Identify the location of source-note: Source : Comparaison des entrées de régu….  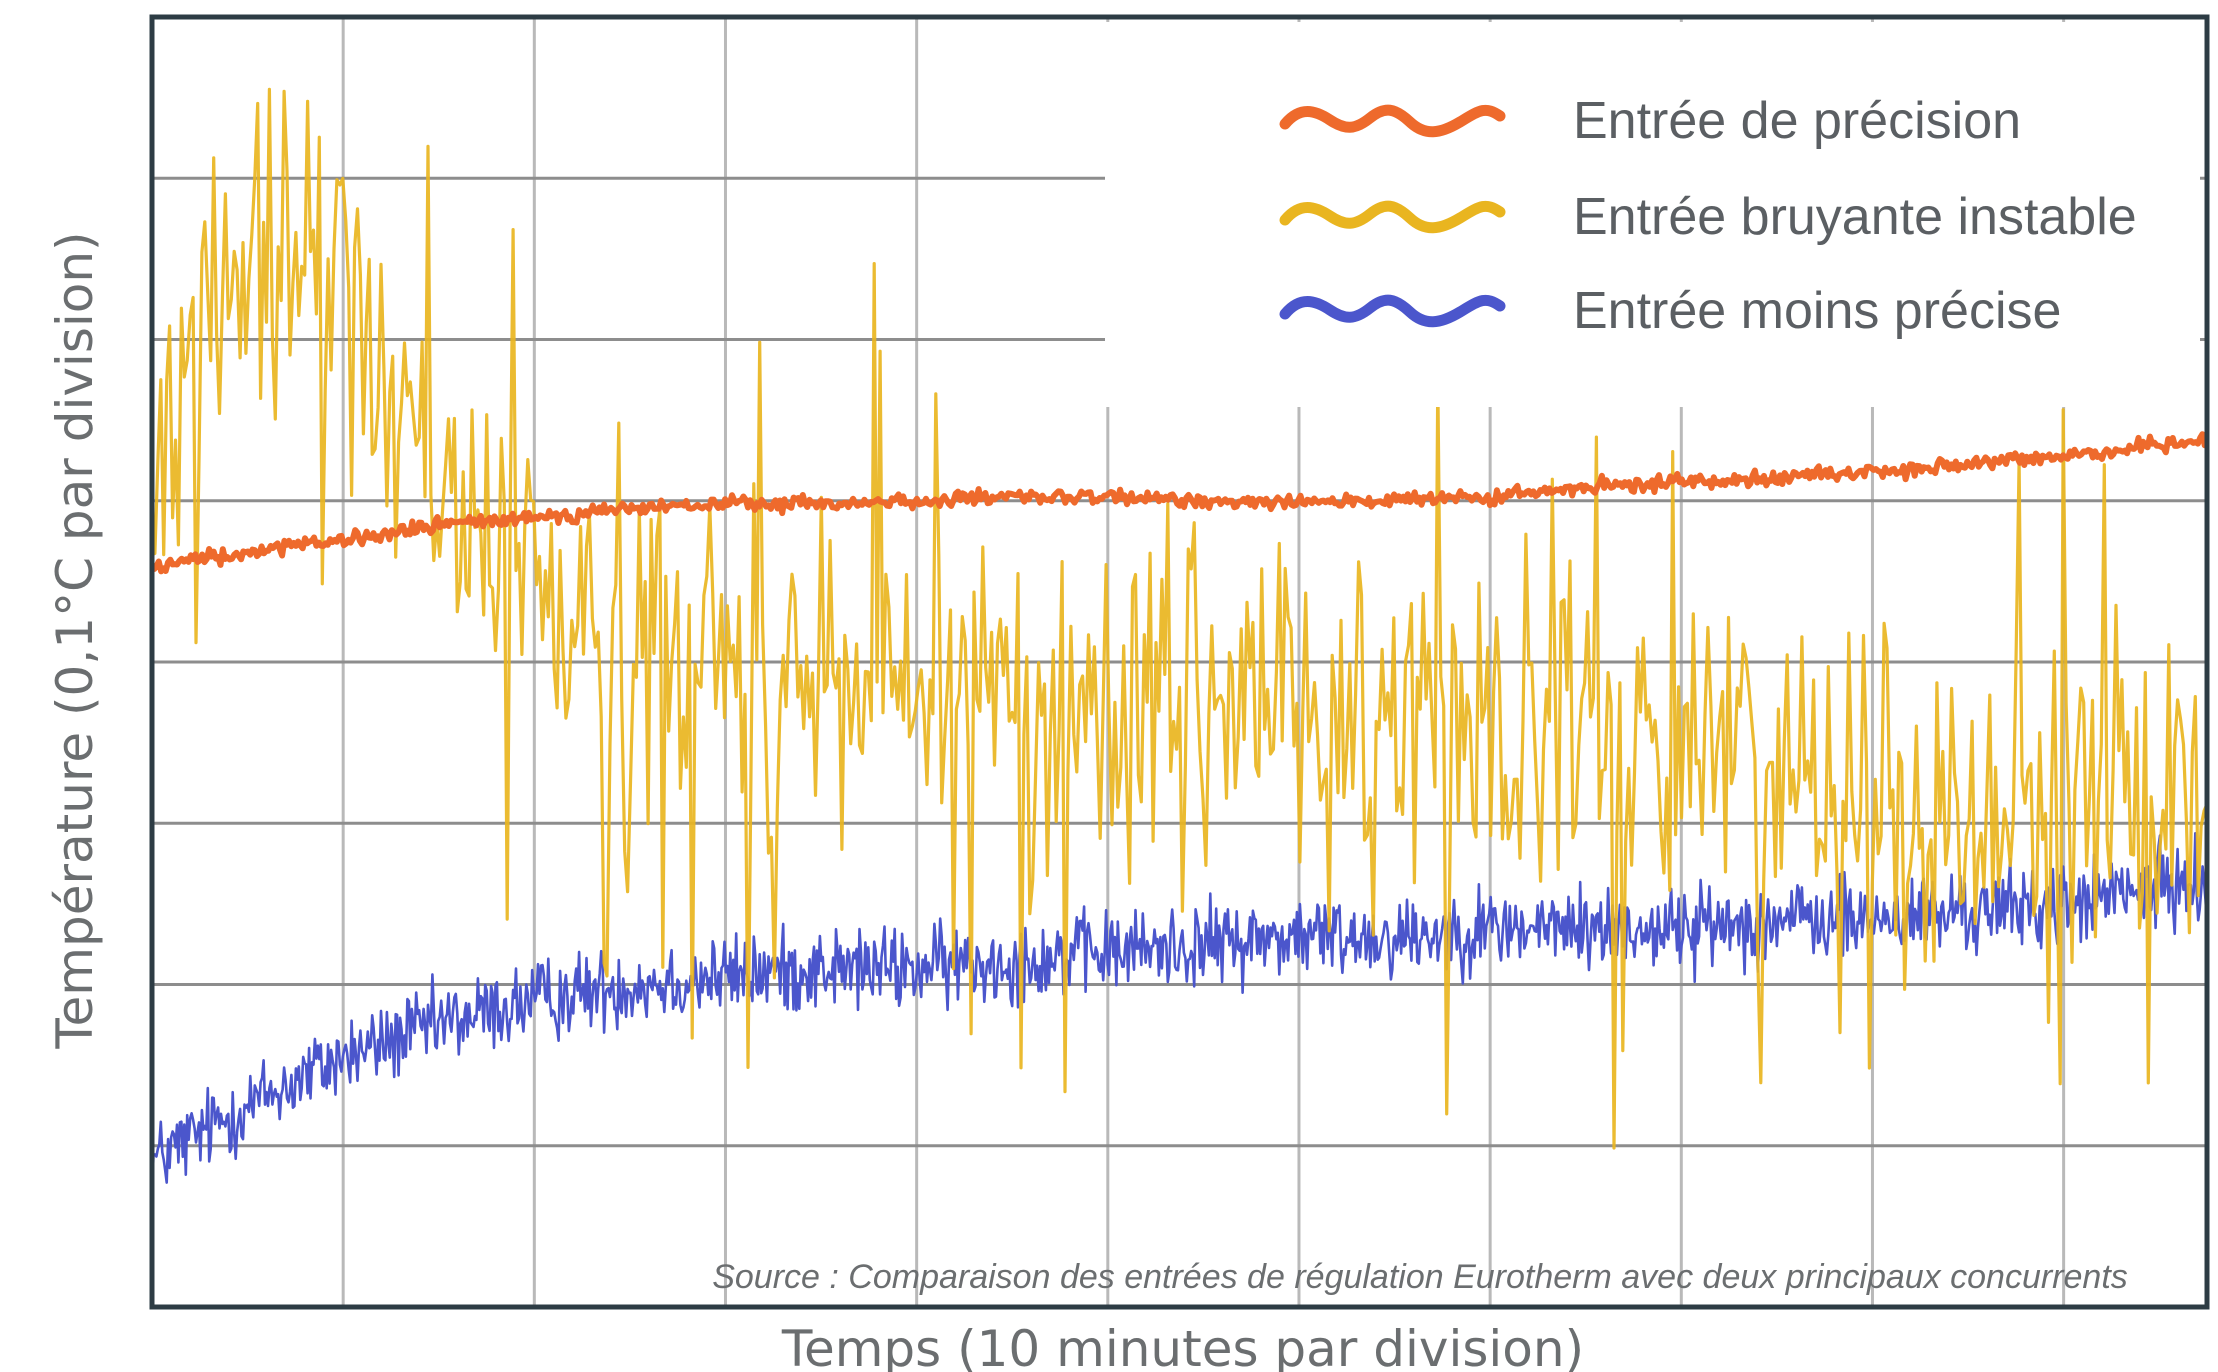
(1420, 1277).